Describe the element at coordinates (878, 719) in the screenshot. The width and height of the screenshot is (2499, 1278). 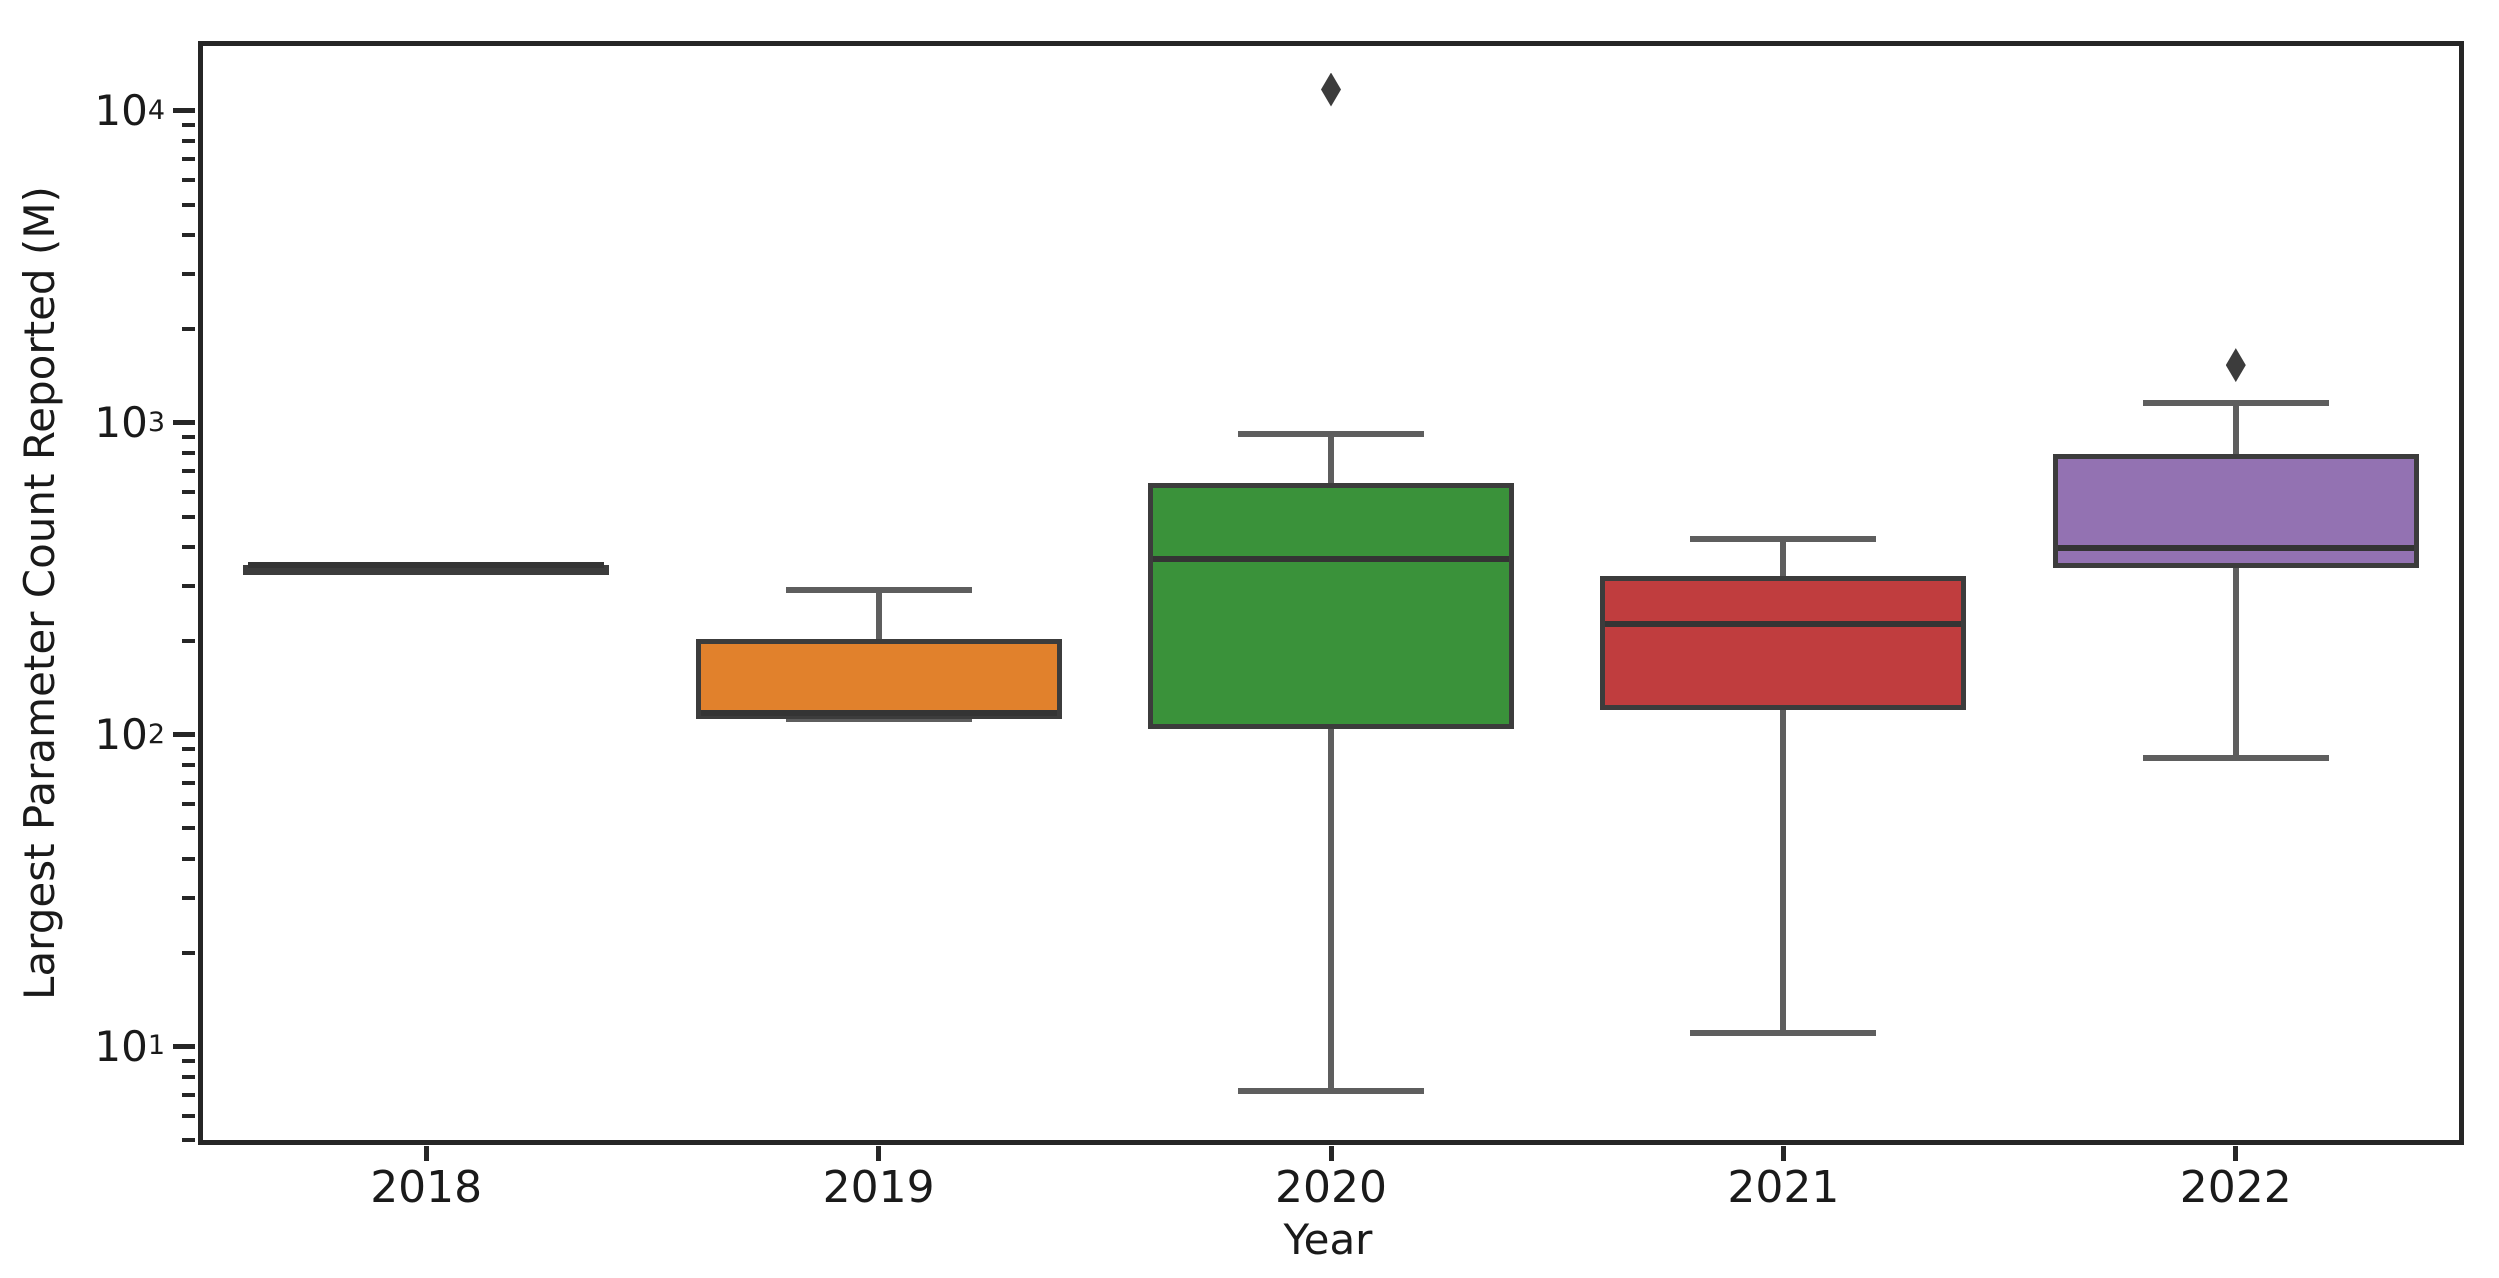
I see `whisker-cap-lower-2019` at that location.